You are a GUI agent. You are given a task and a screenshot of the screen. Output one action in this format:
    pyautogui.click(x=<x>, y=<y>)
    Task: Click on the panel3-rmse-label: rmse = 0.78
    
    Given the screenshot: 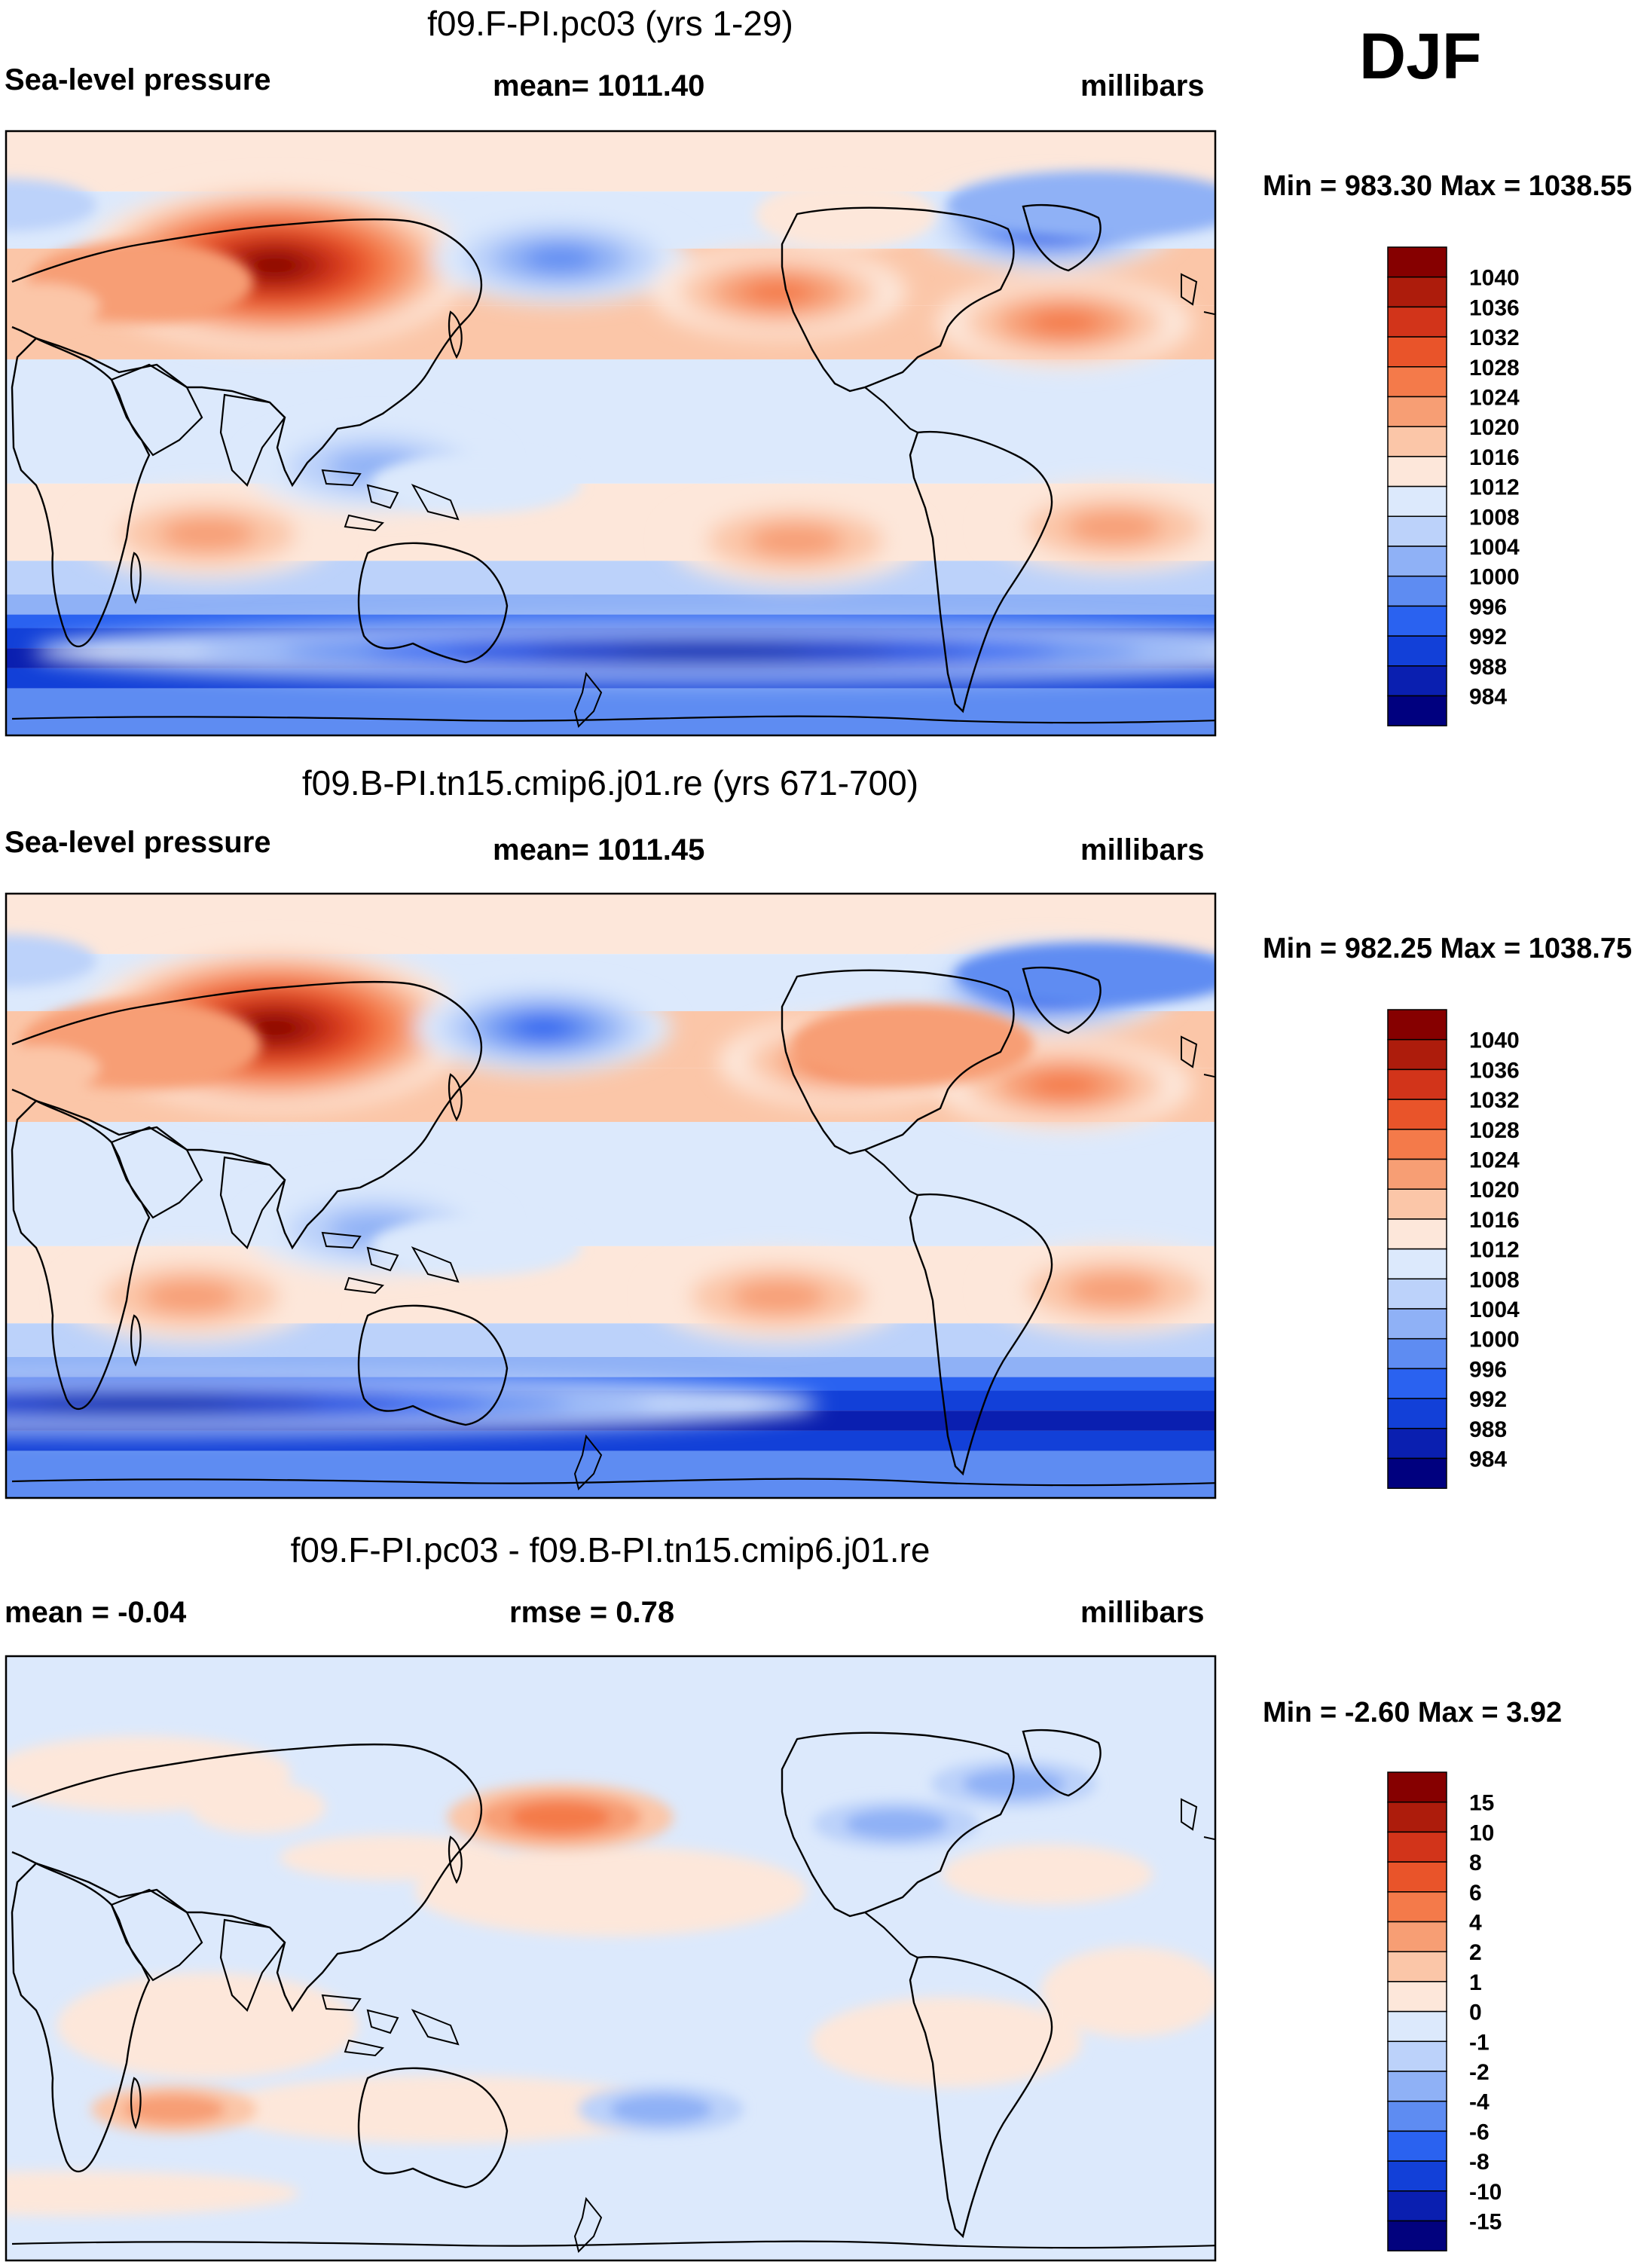 What is the action you would take?
    pyautogui.click(x=592, y=1612)
    